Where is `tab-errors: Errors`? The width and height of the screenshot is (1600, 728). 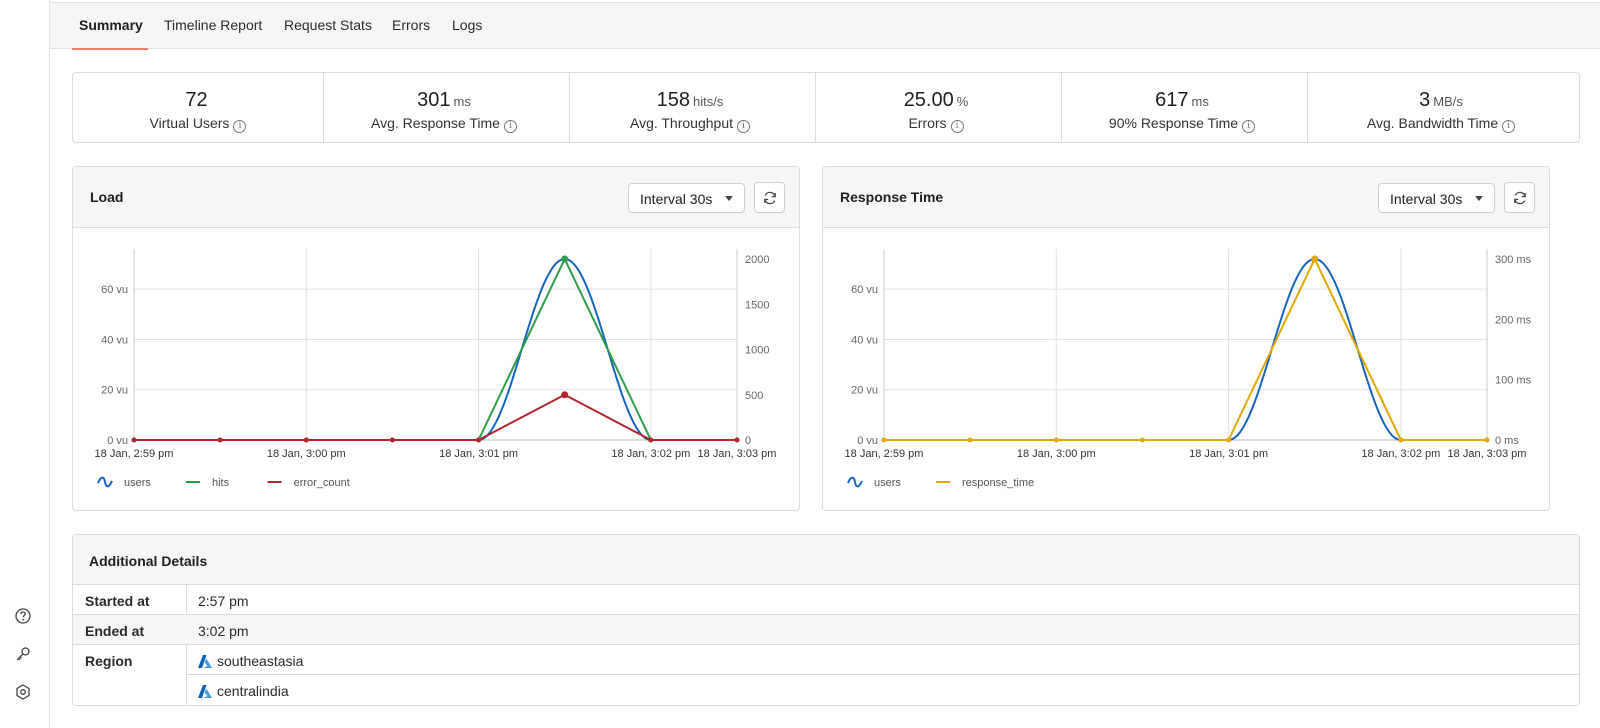
tab-errors: Errors is located at coordinates (411, 25).